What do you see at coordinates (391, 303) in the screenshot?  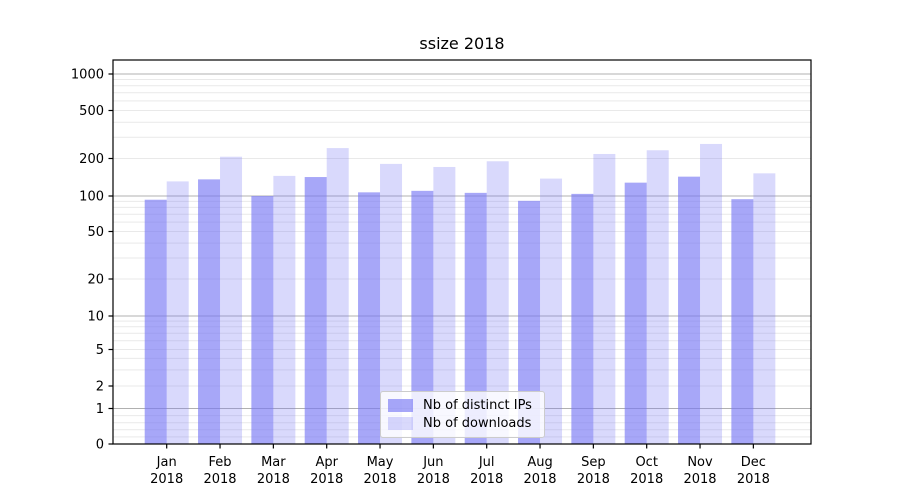 I see `bar-downloads-may` at bounding box center [391, 303].